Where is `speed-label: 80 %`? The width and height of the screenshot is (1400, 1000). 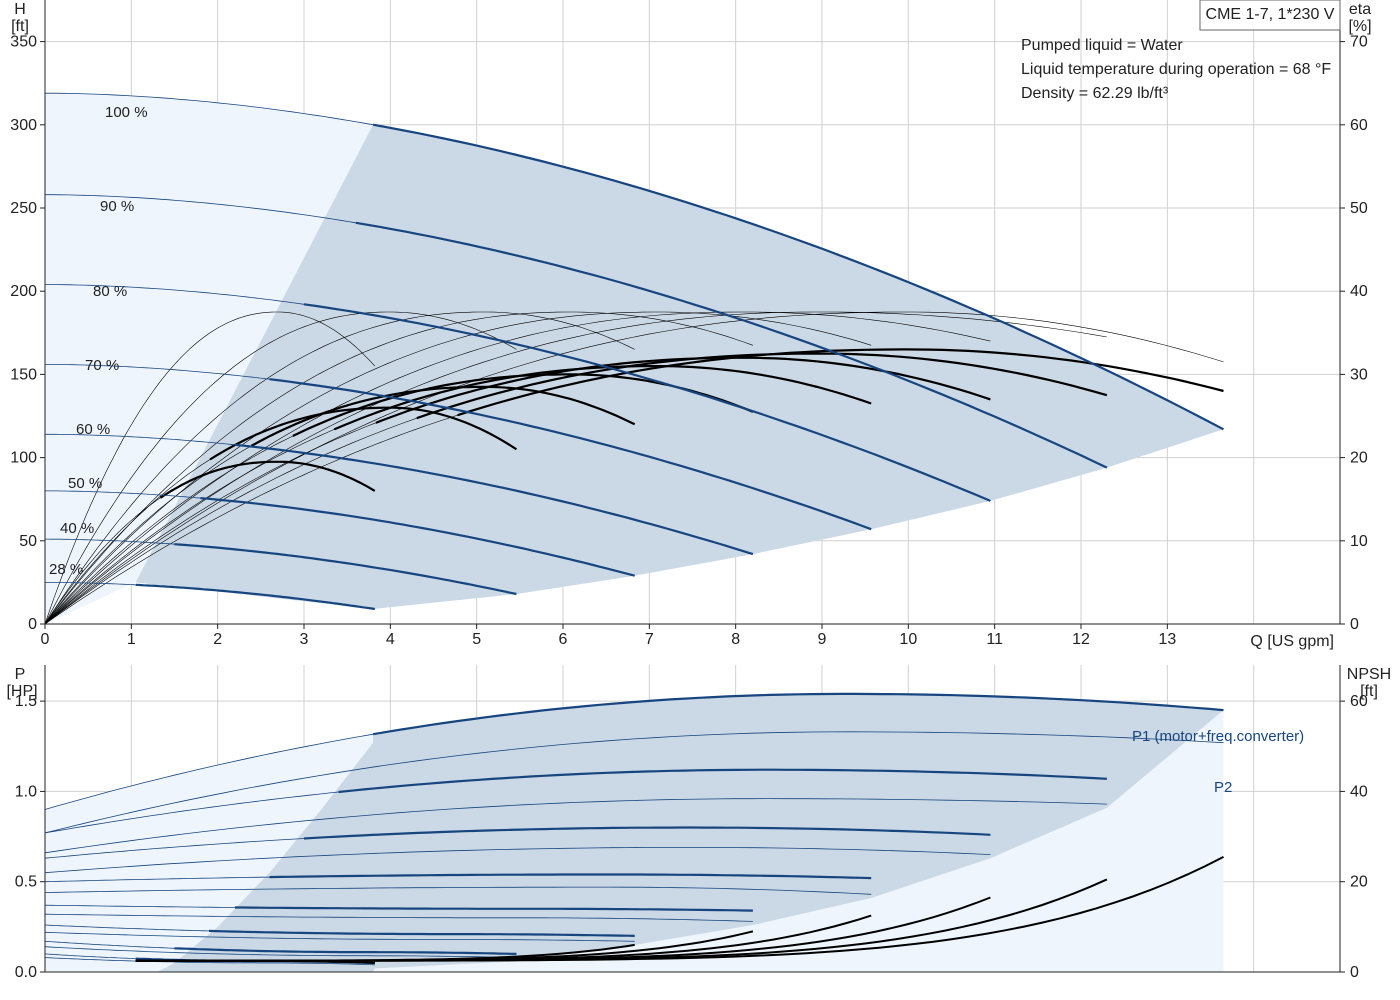 speed-label: 80 % is located at coordinates (110, 291).